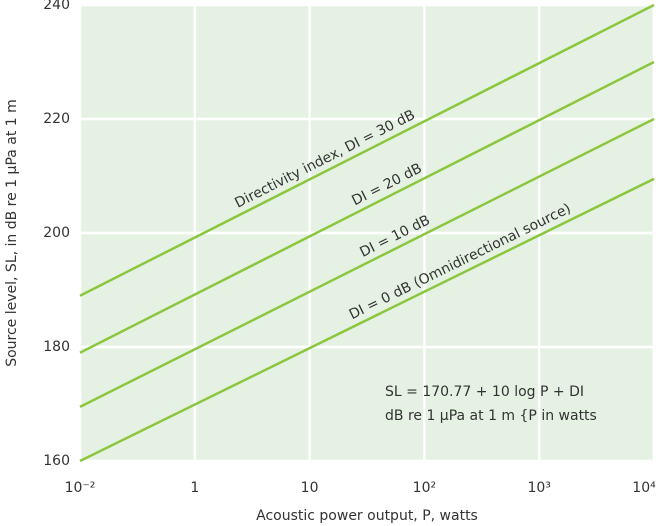  I want to click on x-tick-label: 1, so click(194, 488).